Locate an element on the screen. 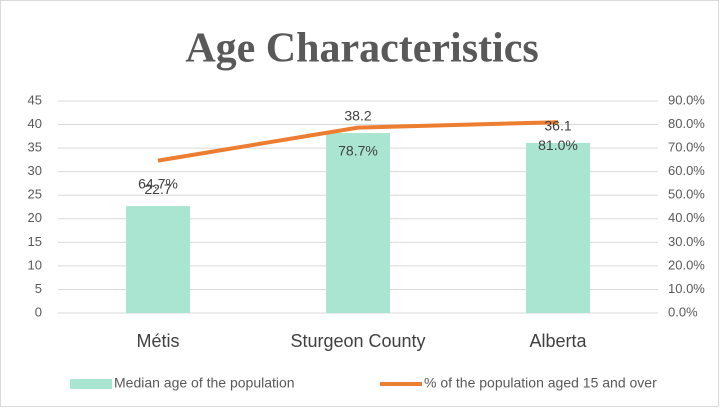 This screenshot has height=412, width=724. data-label: 78.7% is located at coordinates (358, 150).